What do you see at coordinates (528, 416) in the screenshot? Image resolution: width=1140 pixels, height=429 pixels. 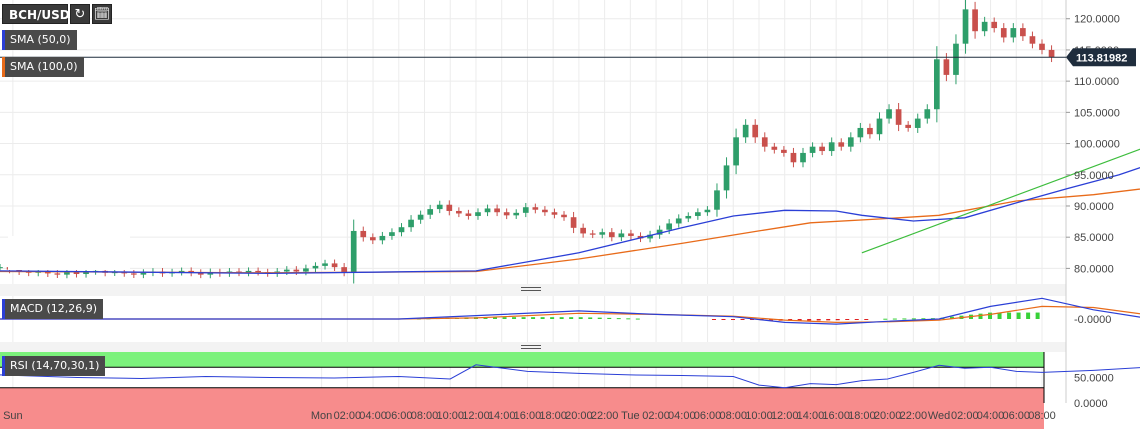 I see `time-tick-label: 16:00` at bounding box center [528, 416].